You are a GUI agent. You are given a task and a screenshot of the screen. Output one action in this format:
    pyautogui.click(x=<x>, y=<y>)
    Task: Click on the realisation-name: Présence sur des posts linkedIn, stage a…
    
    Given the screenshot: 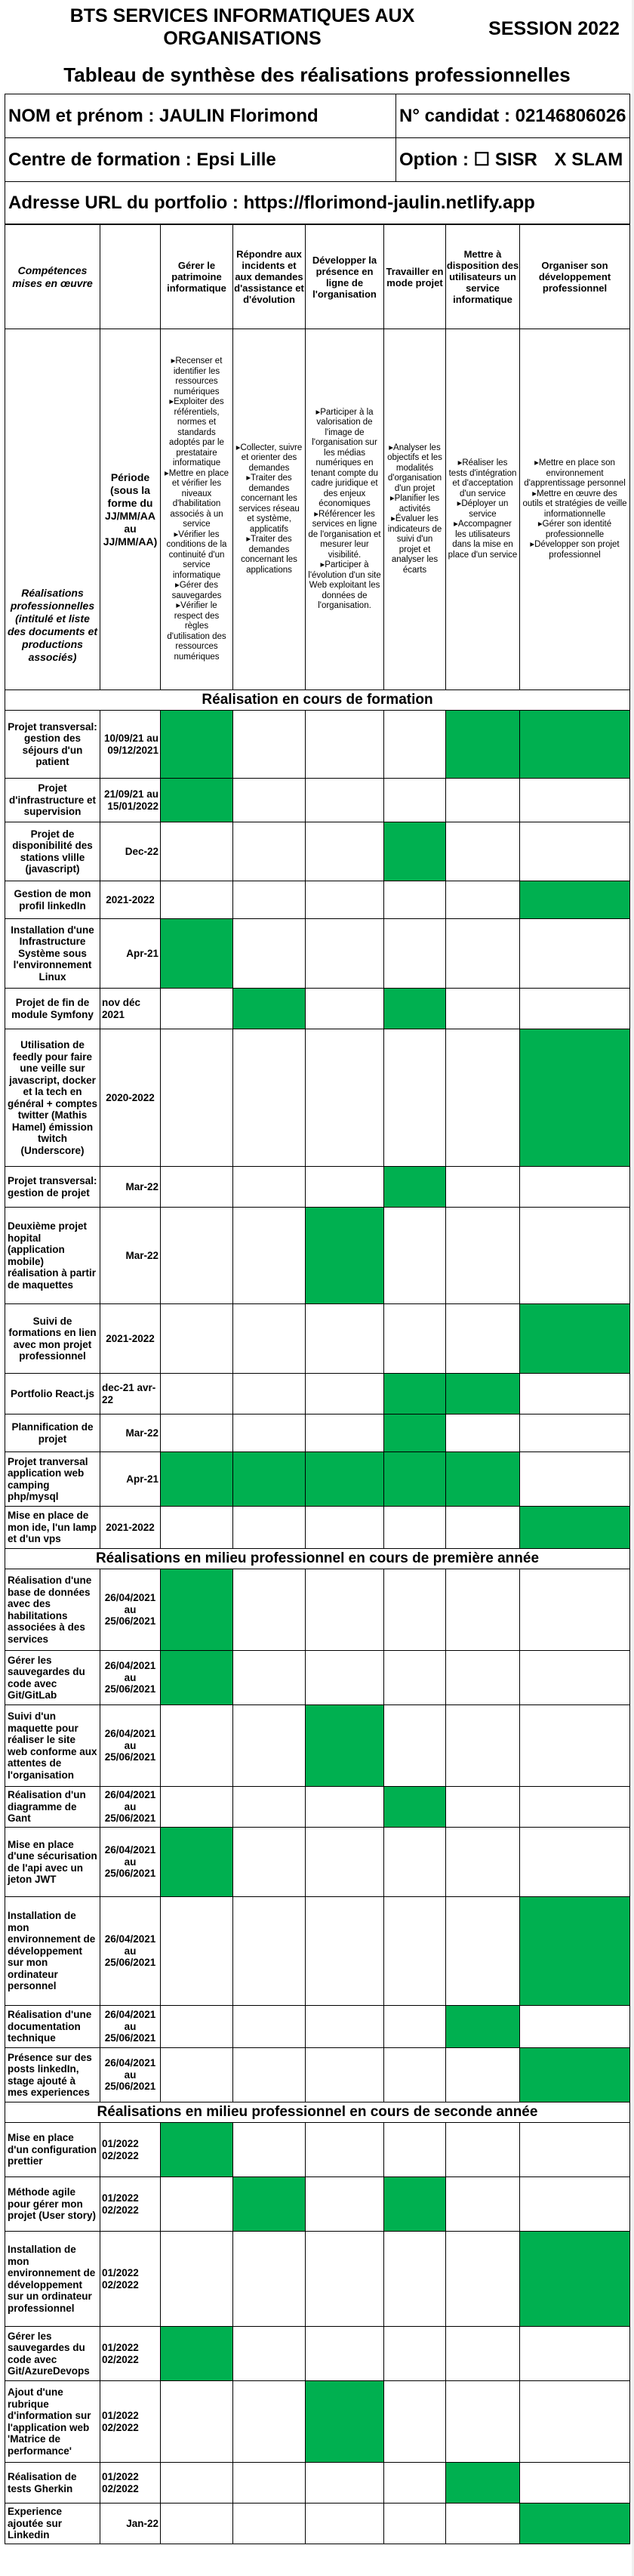 What is the action you would take?
    pyautogui.click(x=52, y=2074)
    